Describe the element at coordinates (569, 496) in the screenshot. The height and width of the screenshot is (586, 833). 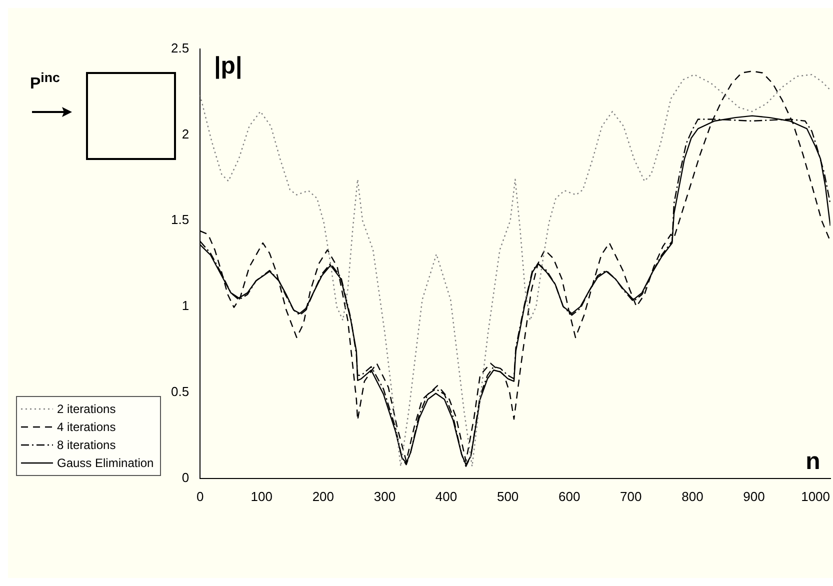
I see `x-tick-label: 600` at that location.